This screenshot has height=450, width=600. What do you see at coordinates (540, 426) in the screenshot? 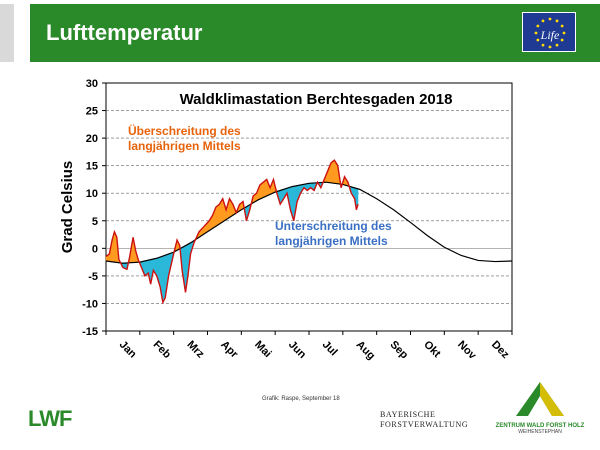
I see `zwfh-line1: ZENTRUM WALD FORST HOLZ` at bounding box center [540, 426].